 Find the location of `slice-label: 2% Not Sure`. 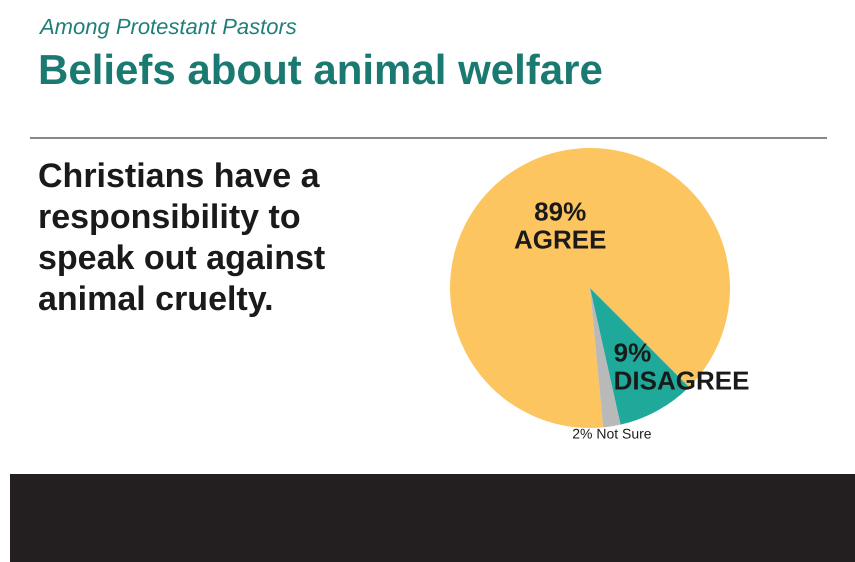

slice-label: 2% Not Sure is located at coordinates (612, 433).